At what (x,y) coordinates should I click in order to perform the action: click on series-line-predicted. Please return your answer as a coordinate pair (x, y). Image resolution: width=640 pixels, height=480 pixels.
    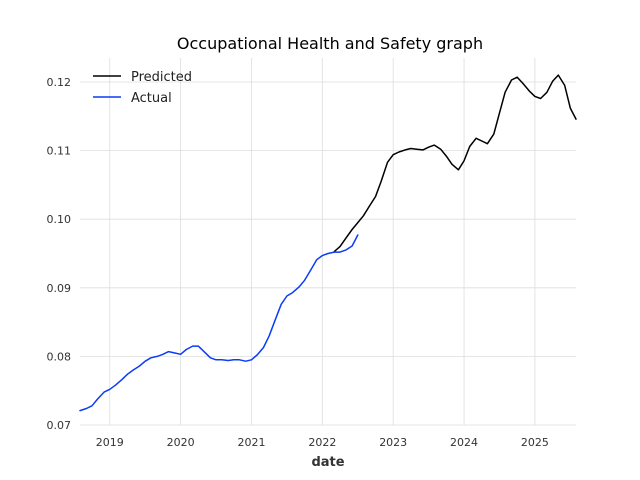
    Looking at the image, I should click on (455, 163).